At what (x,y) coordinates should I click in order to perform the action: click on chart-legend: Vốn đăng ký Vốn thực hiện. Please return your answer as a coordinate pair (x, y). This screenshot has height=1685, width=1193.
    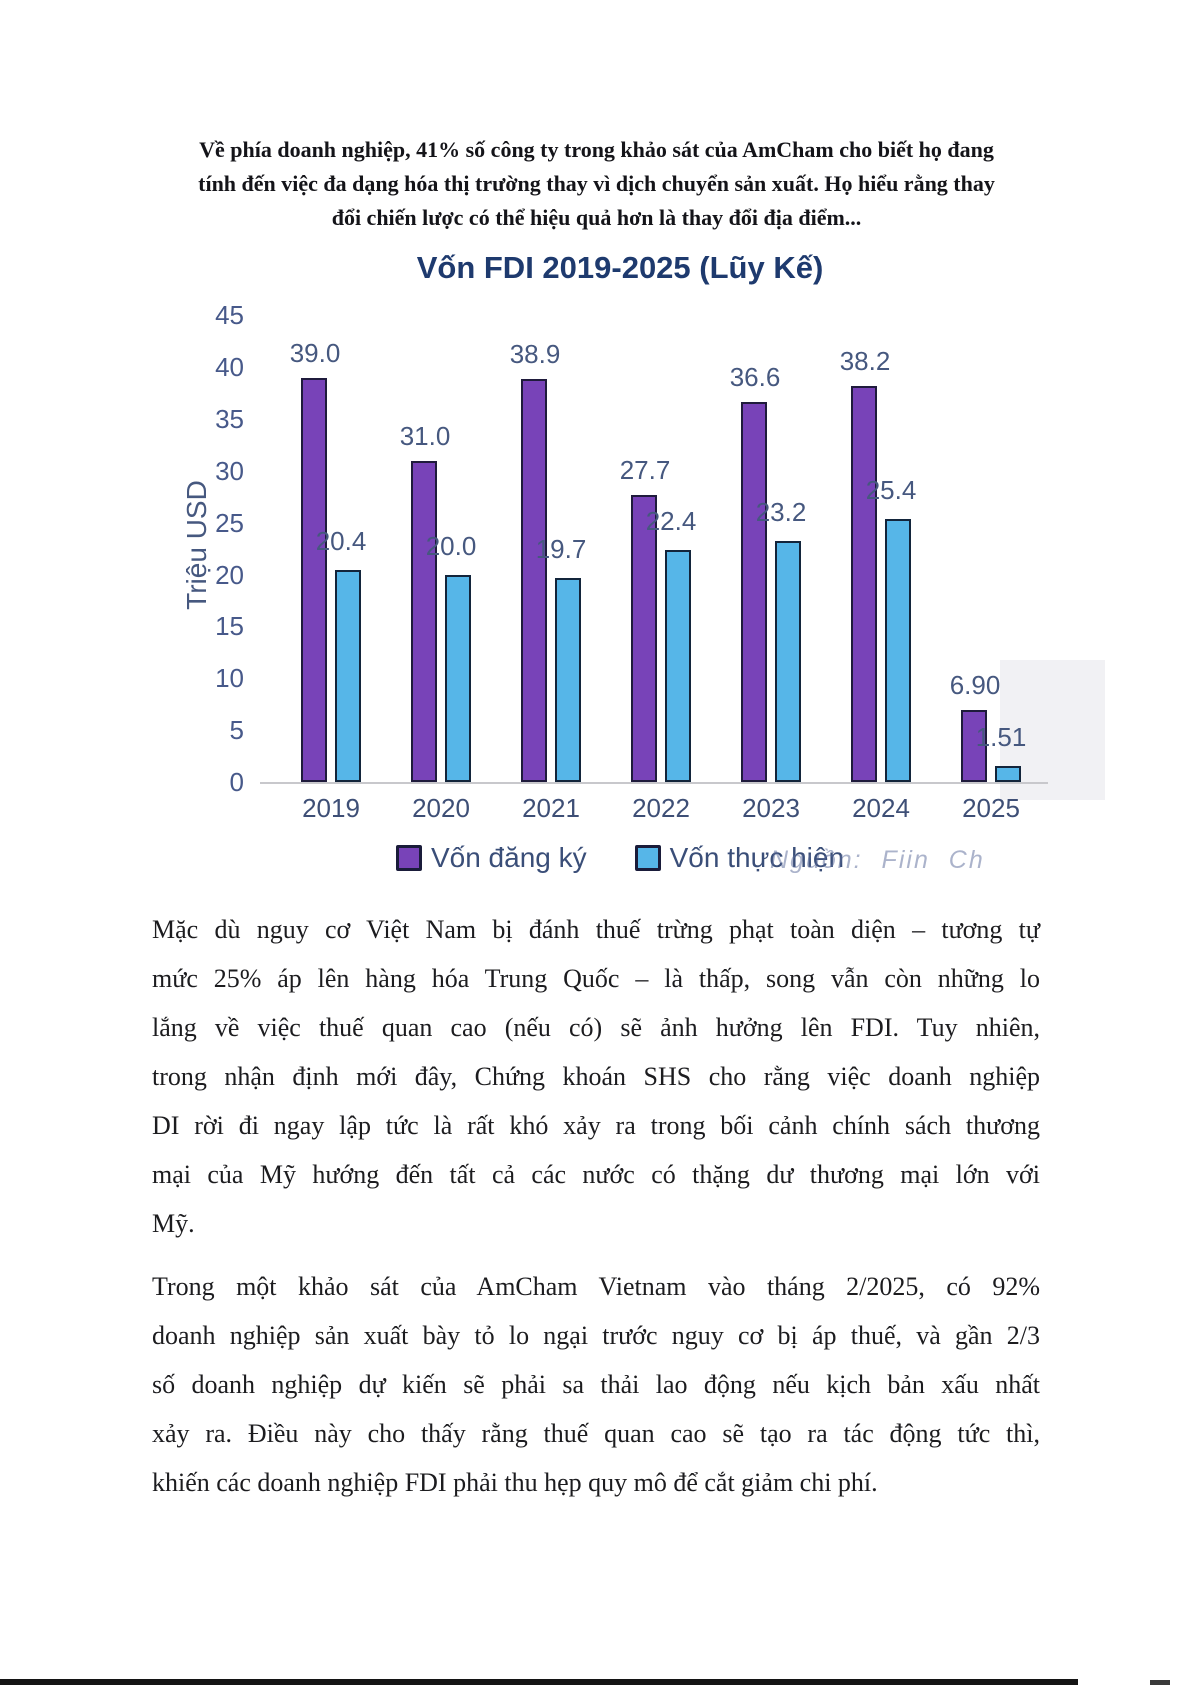
    Looking at the image, I should click on (620, 858).